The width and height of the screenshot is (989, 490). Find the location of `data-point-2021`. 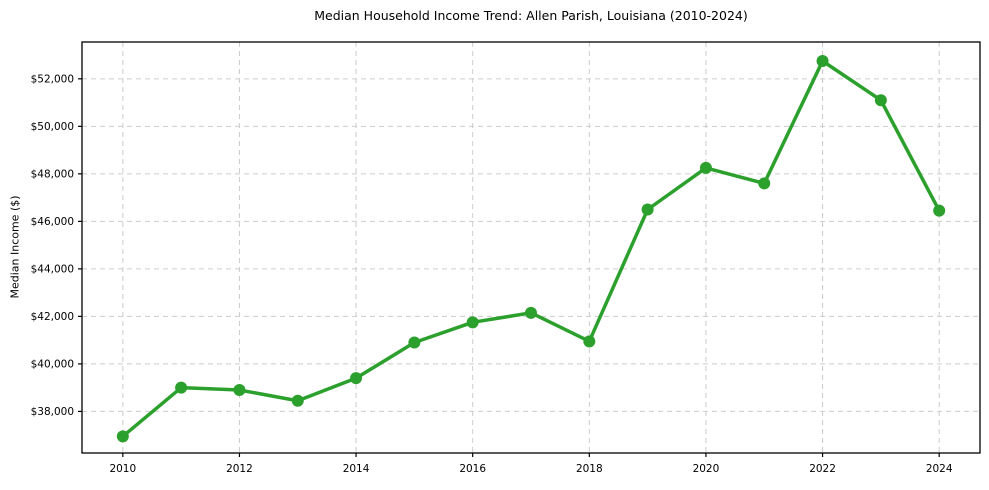

data-point-2021 is located at coordinates (764, 183).